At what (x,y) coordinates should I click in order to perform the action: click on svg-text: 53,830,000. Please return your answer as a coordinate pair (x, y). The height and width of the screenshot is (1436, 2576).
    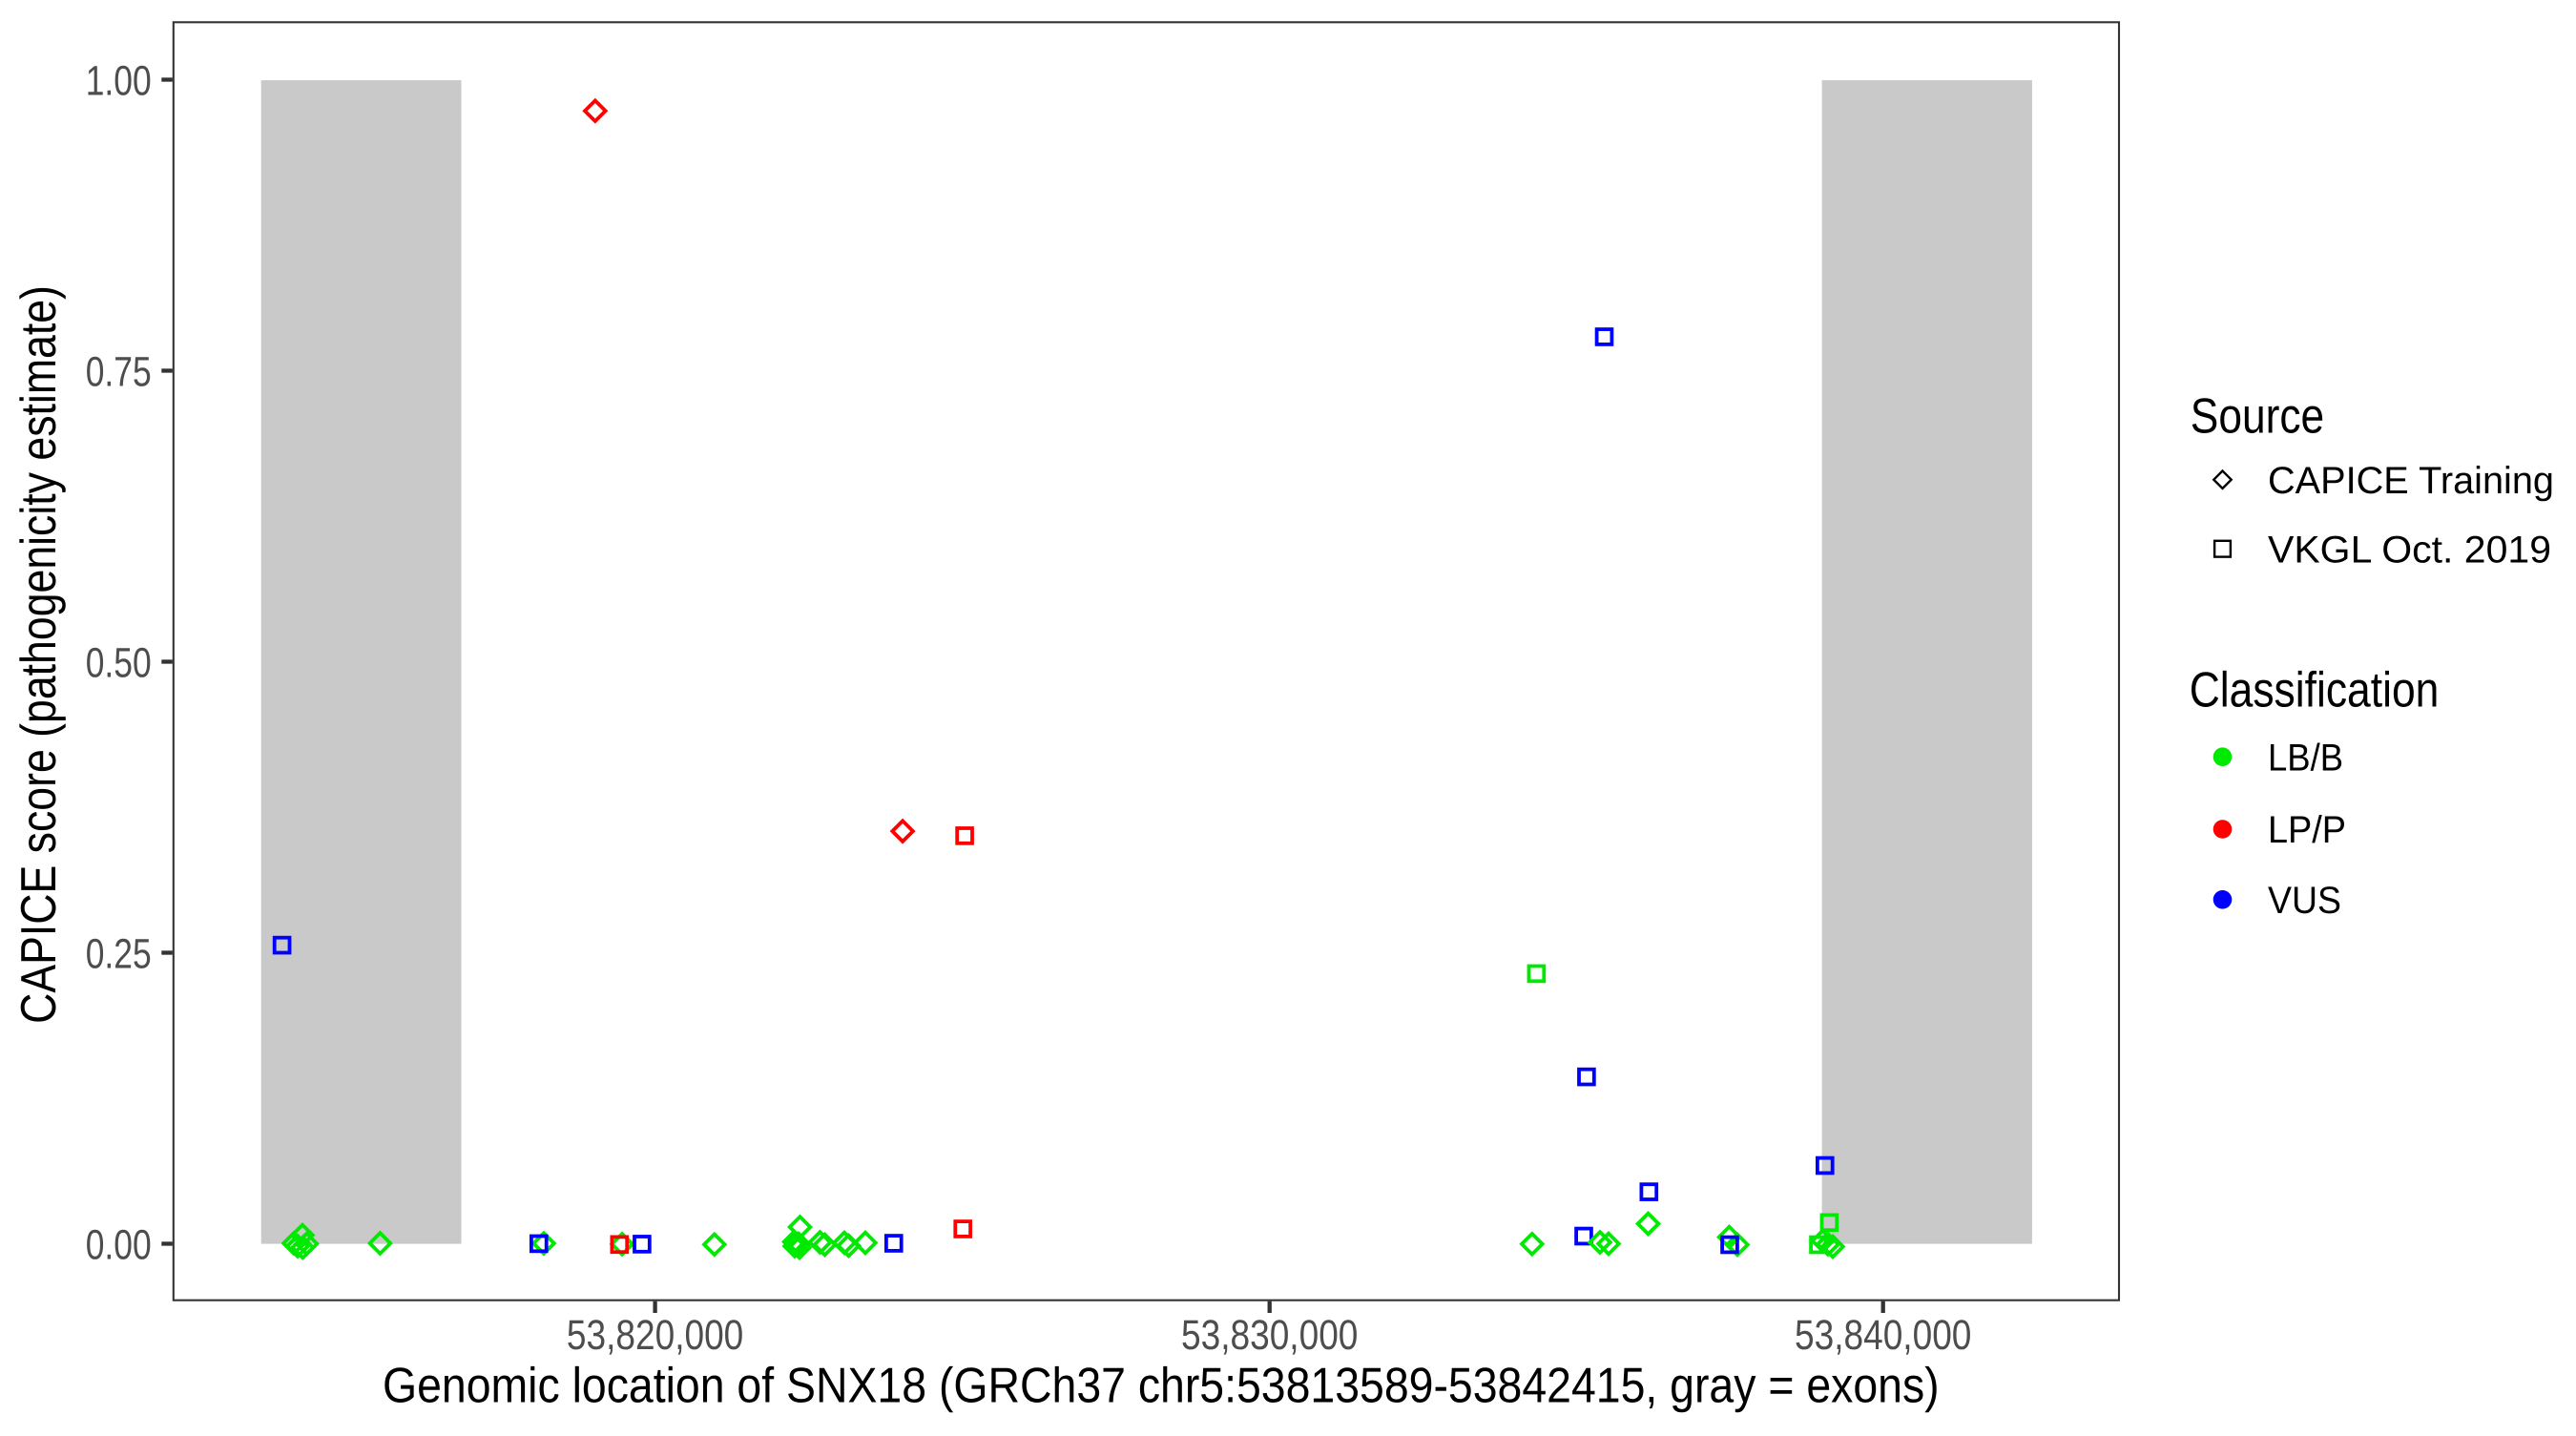
    Looking at the image, I should click on (1269, 1335).